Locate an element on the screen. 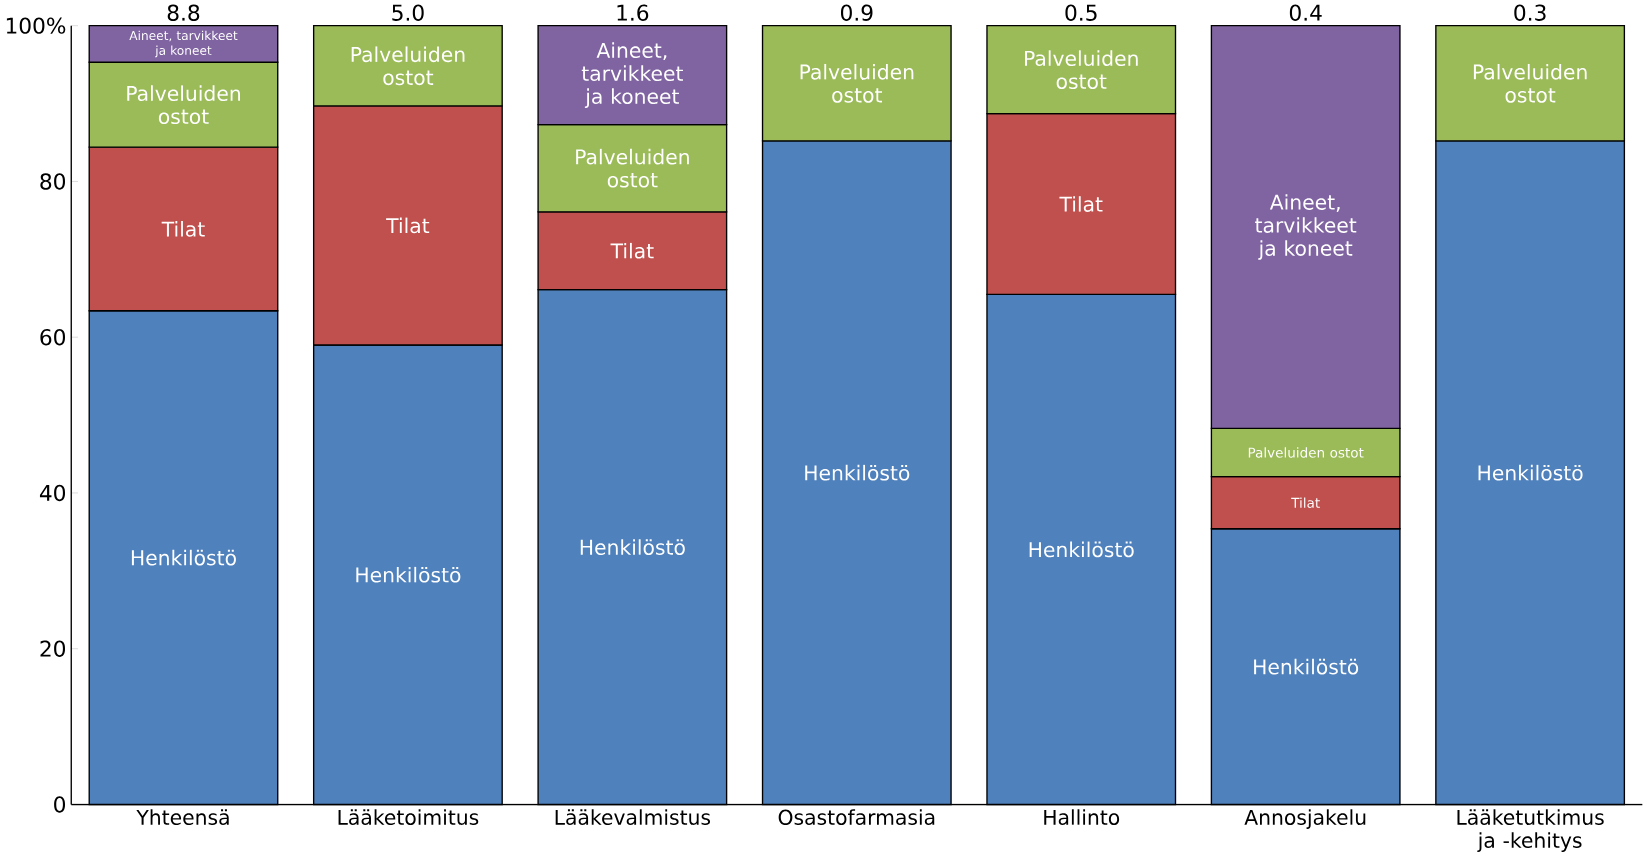 Image resolution: width=1643 pixels, height=856 pixels. series-label: Palveluiden ostot is located at coordinates (1306, 452).